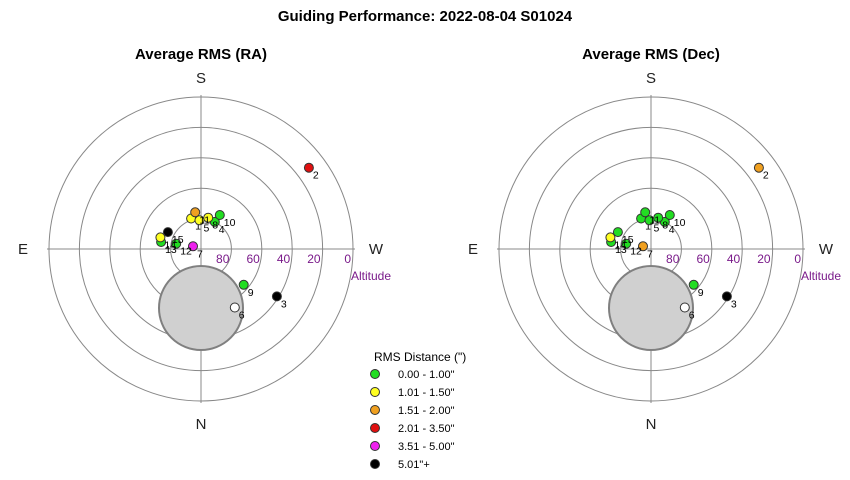  I want to click on panel-1-point-label-10: 10, so click(230, 223).